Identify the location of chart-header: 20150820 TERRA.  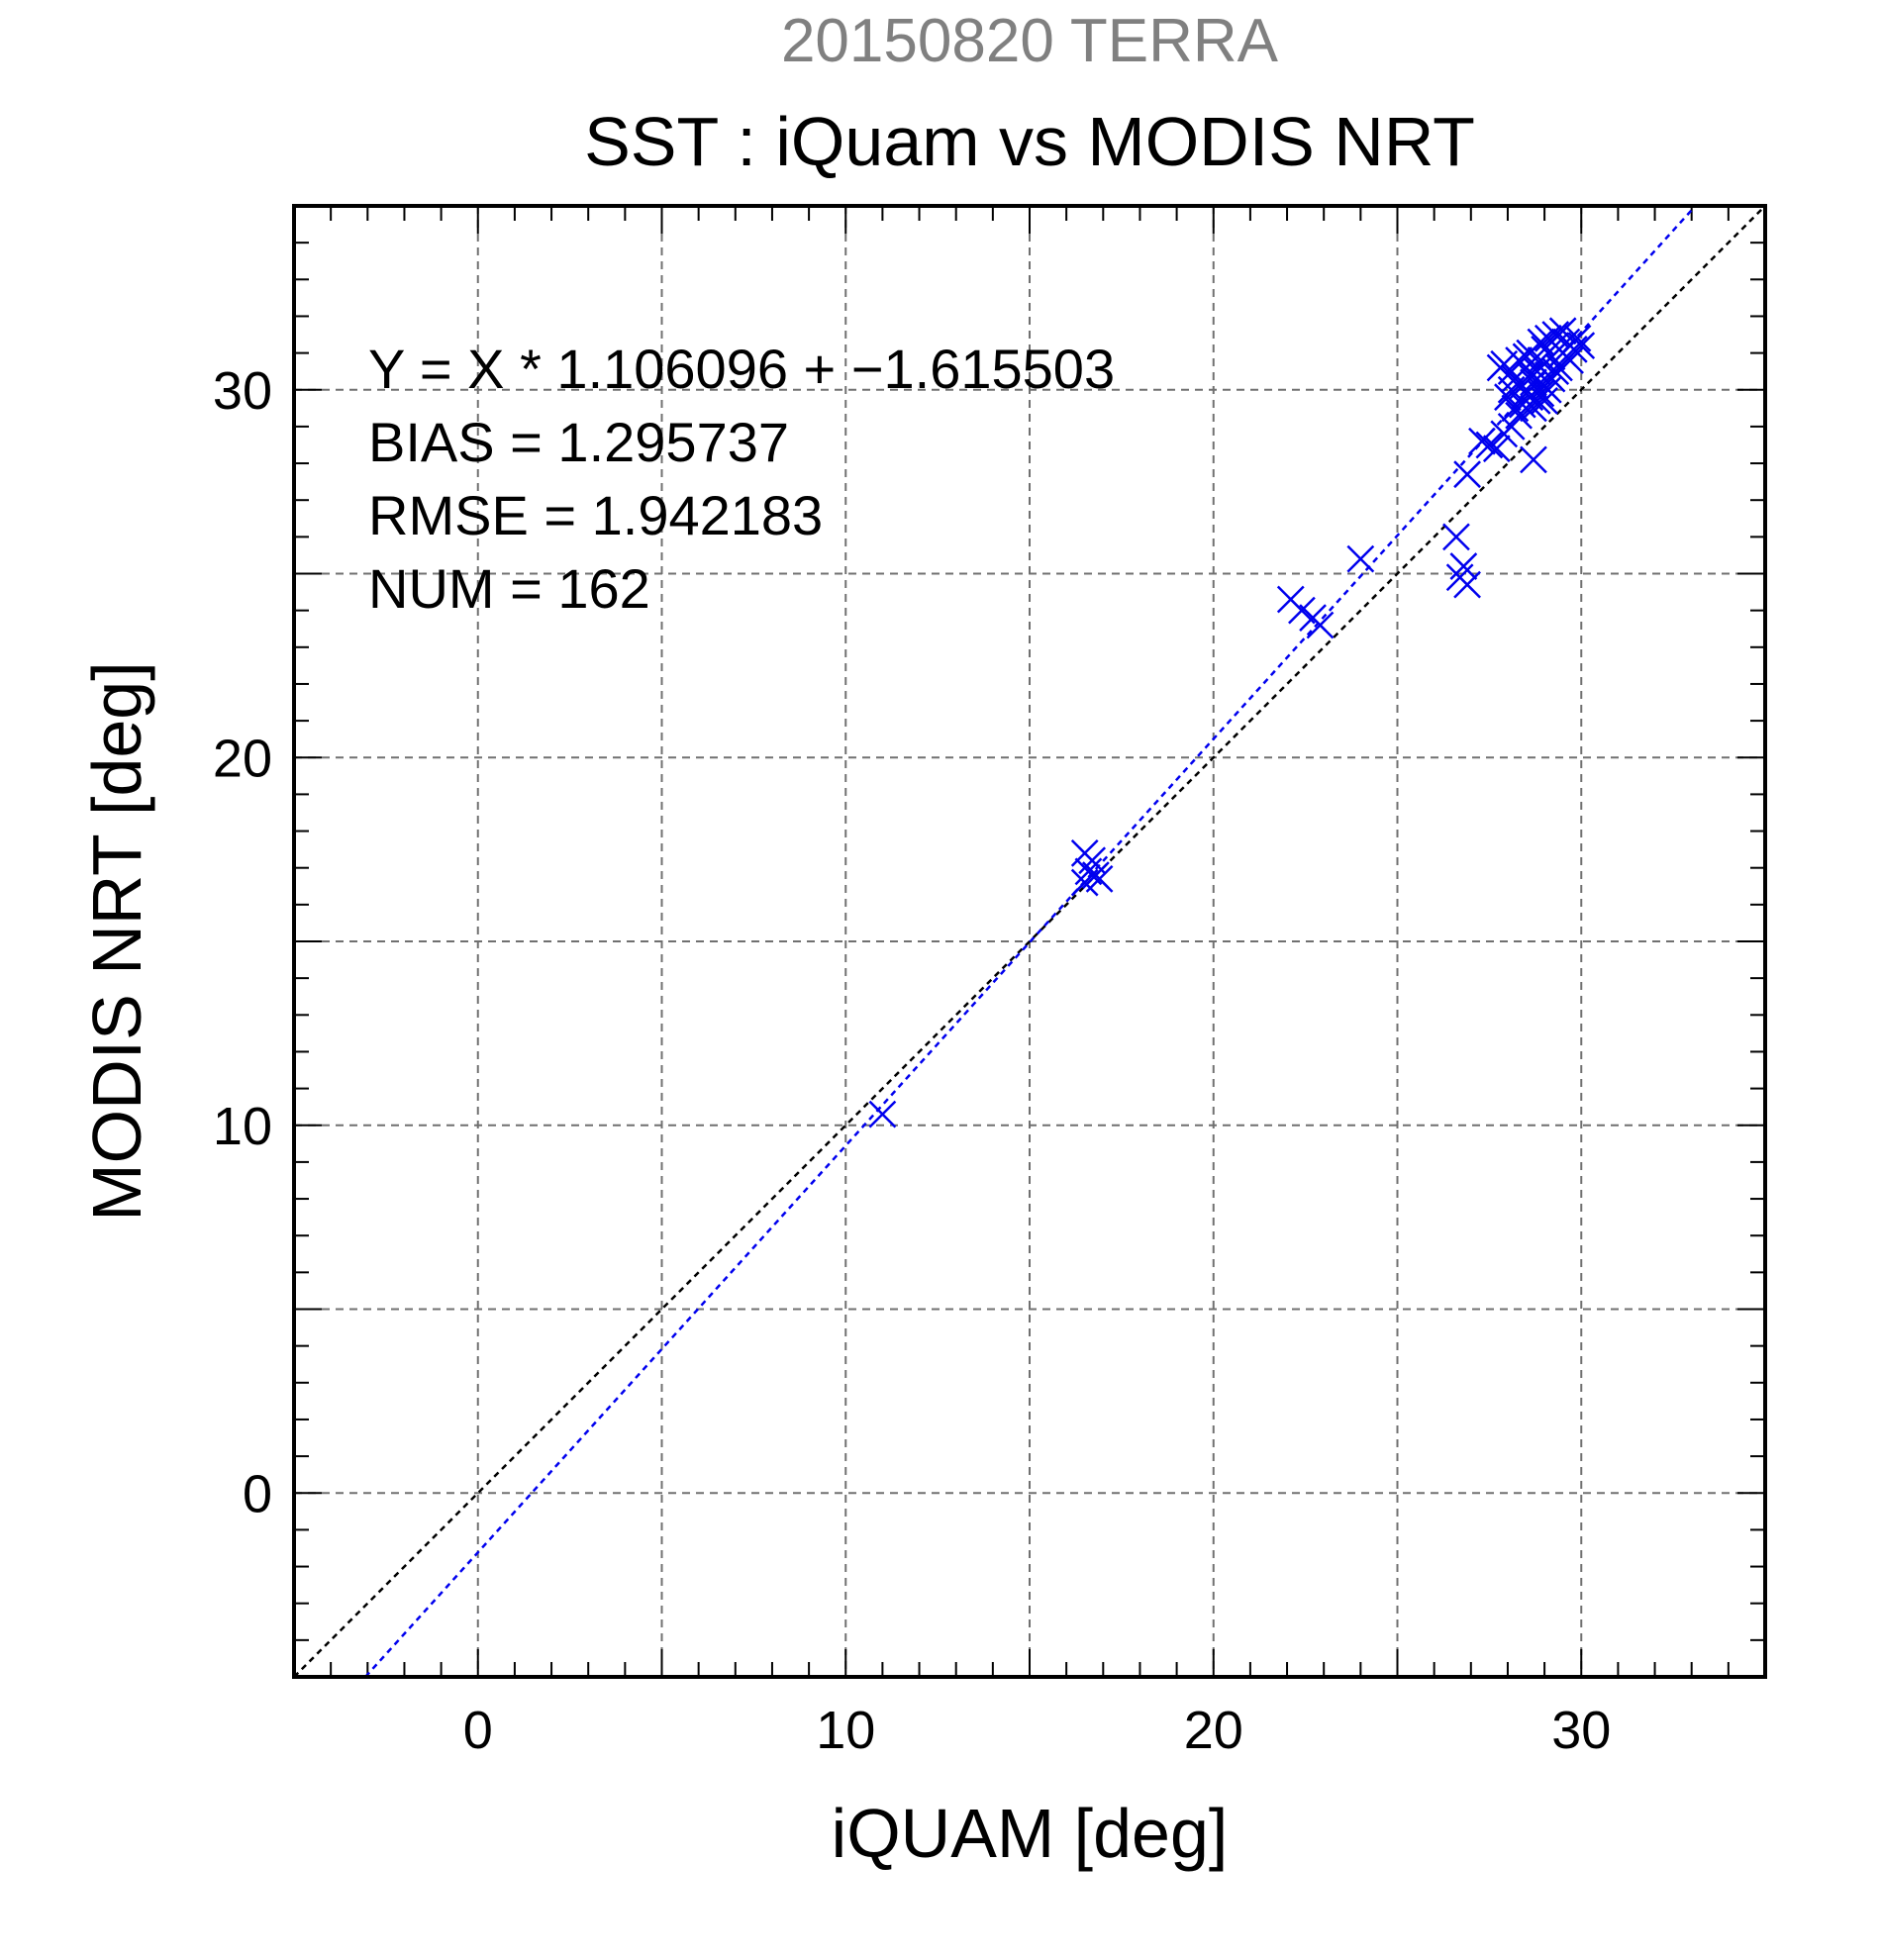
(1030, 41).